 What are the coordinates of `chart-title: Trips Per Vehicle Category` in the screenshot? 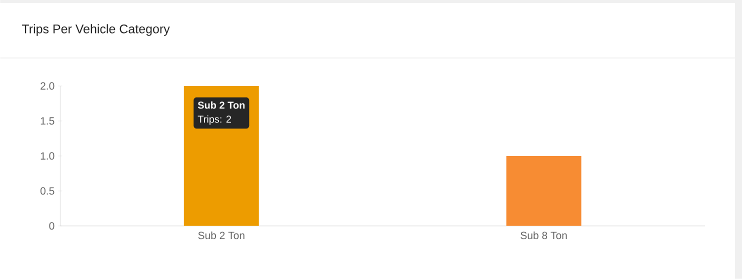 It's located at (96, 30).